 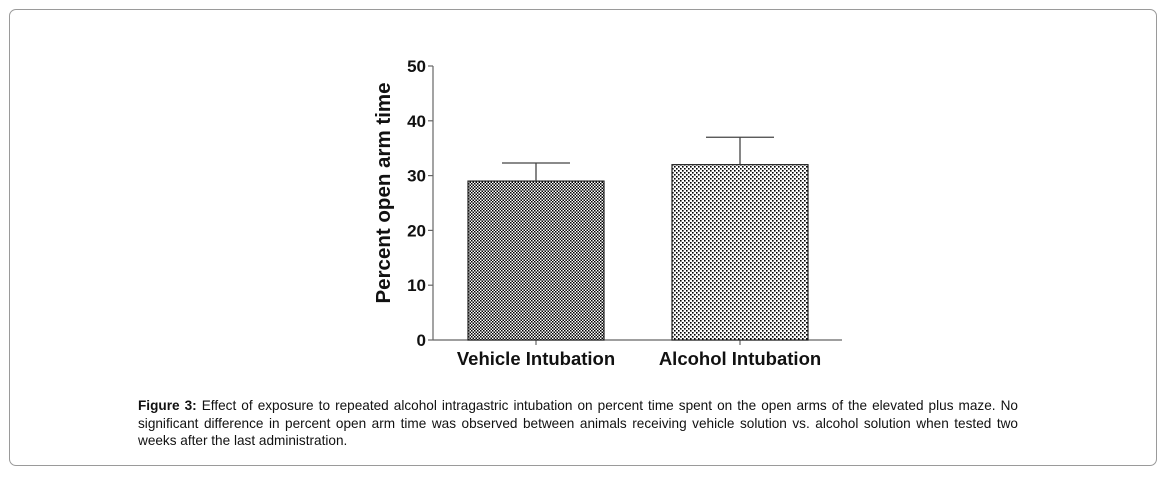 I want to click on y-tick-label: 0, so click(x=421, y=340).